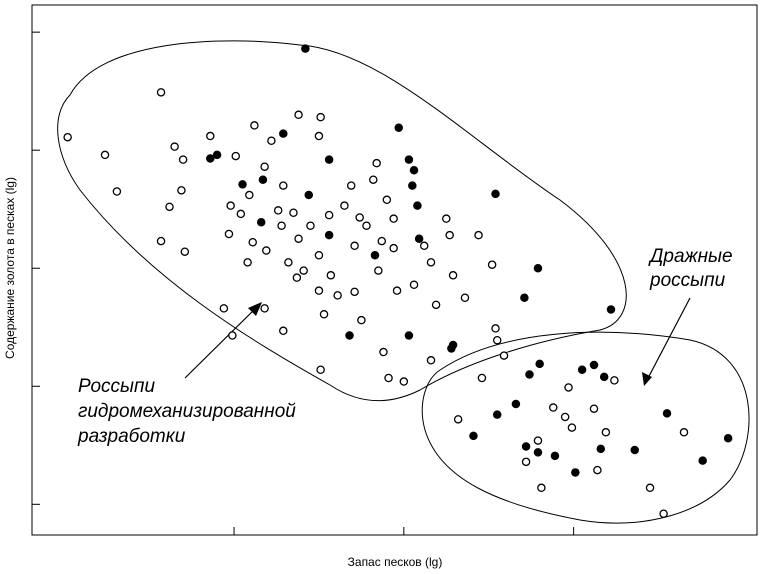 The image size is (768, 574). Describe the element at coordinates (10, 268) in the screenshot. I see `y-axis-label: Содержание золота в песках (lg)` at that location.